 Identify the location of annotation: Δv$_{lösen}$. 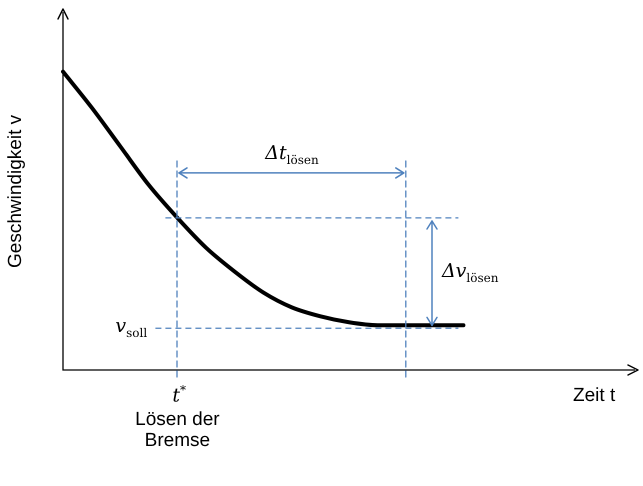
(470, 273).